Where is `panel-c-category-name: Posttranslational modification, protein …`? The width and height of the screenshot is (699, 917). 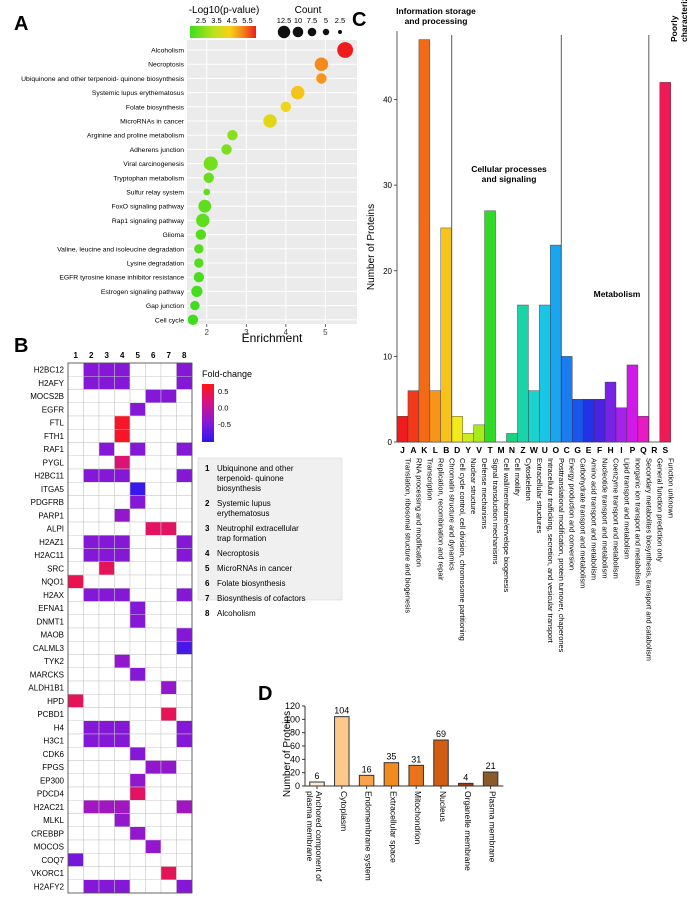
panel-c-category-name: Posttranslational modification, protein … is located at coordinates (561, 555).